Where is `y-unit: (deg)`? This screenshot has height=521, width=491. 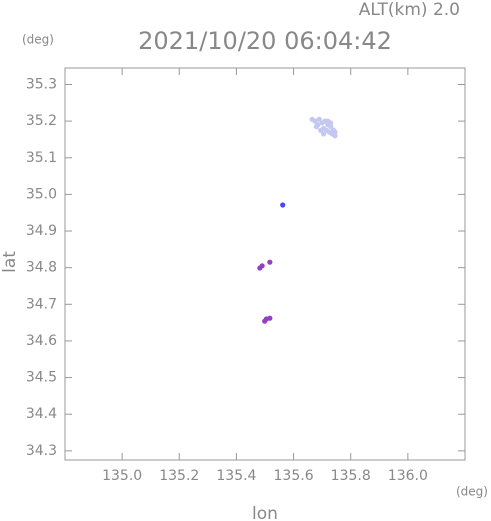 y-unit: (deg) is located at coordinates (38, 40).